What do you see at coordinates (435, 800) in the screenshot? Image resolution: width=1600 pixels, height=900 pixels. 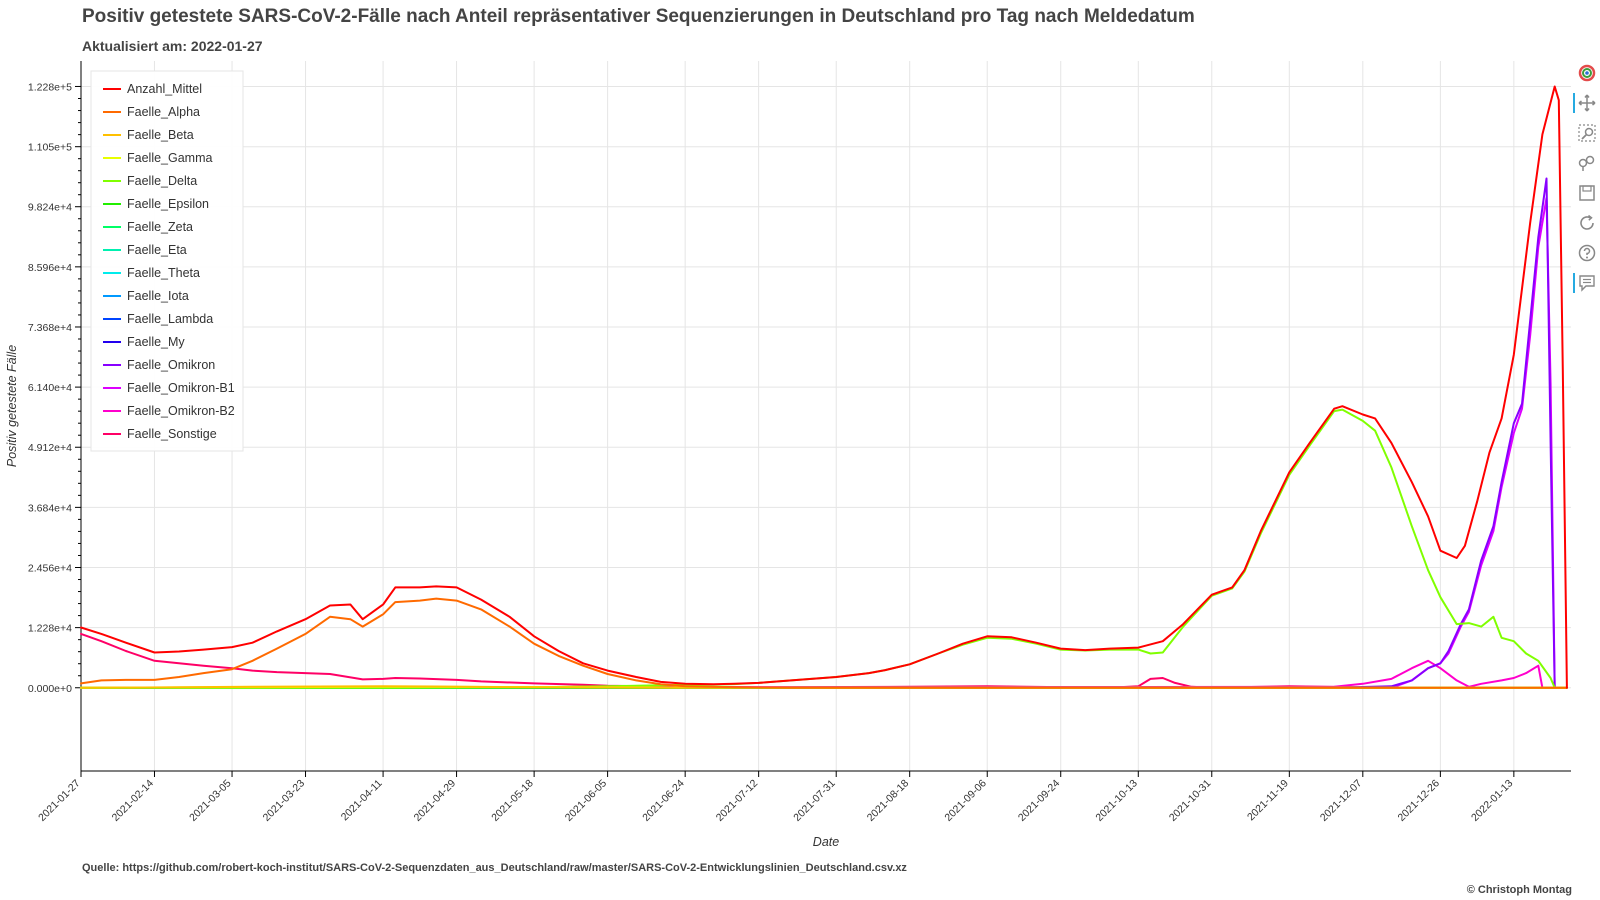 I see `x-tick-label: 2021-04-29` at bounding box center [435, 800].